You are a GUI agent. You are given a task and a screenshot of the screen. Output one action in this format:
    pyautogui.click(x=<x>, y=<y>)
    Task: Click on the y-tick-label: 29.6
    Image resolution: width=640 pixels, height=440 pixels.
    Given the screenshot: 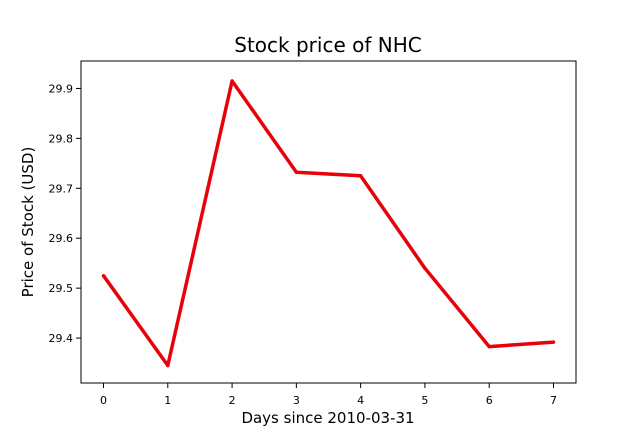 What is the action you would take?
    pyautogui.click(x=61, y=238)
    